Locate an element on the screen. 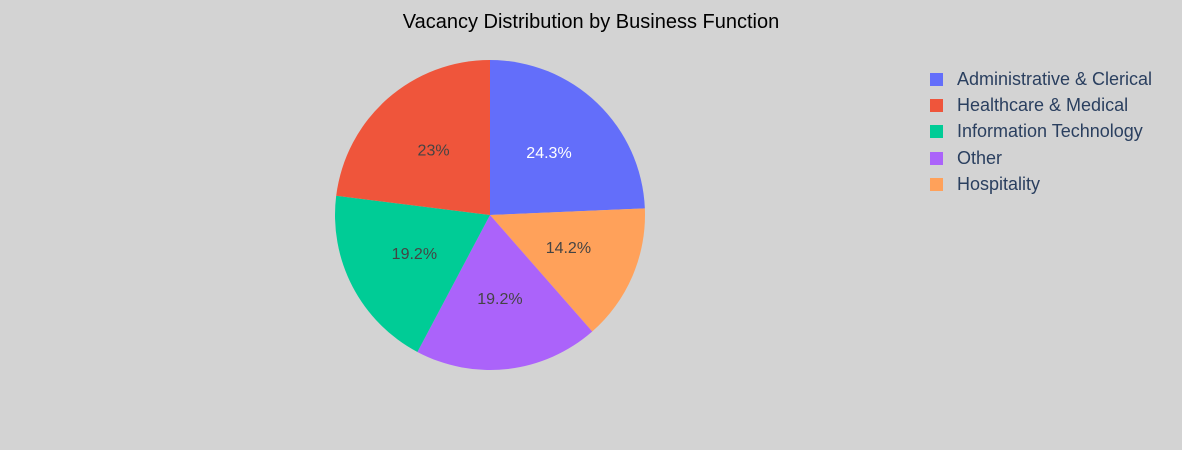 The height and width of the screenshot is (450, 1182). legend-item-healthcare-and-medical: Healthcare & Medical is located at coordinates (1041, 105).